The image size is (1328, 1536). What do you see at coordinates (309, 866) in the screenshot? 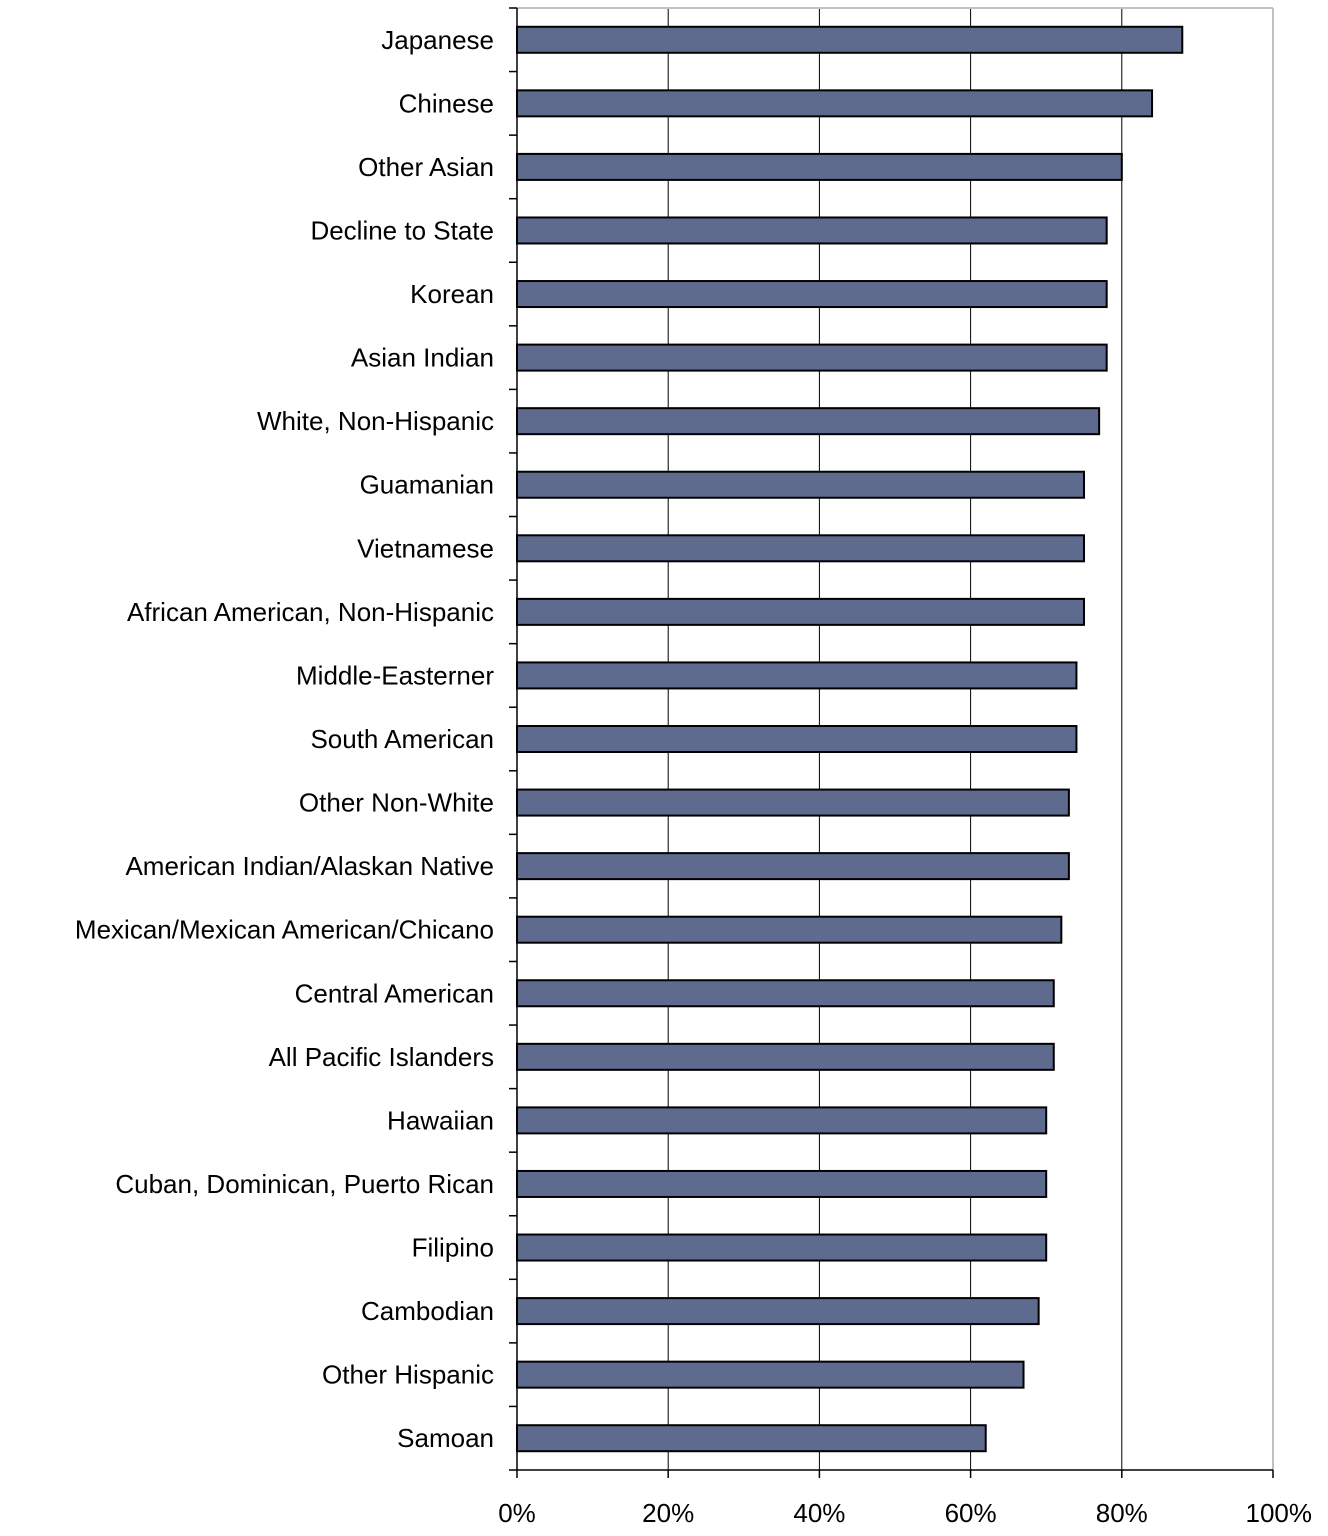
I see `category-label-13: American Indian/Alaskan Native` at bounding box center [309, 866].